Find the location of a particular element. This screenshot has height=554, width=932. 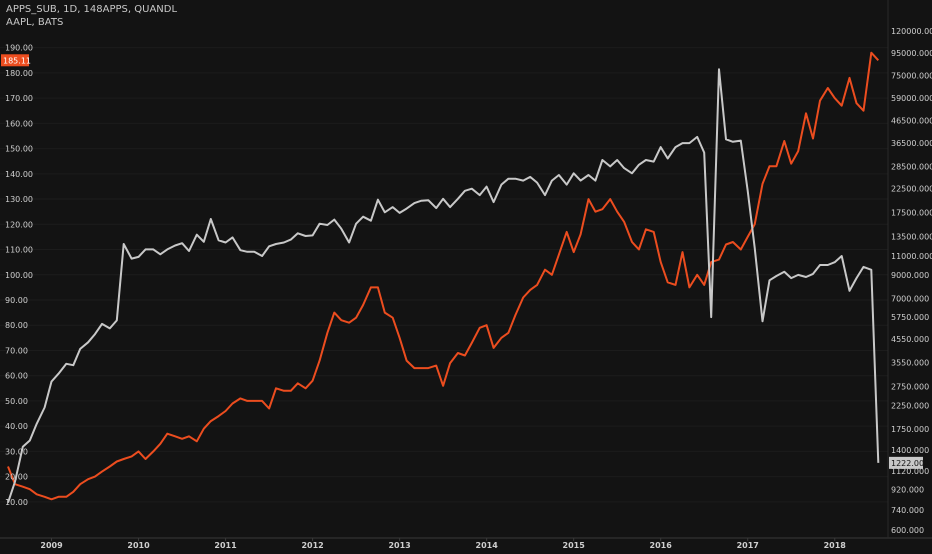

last-value-badge-aapl is located at coordinates (15, 60).